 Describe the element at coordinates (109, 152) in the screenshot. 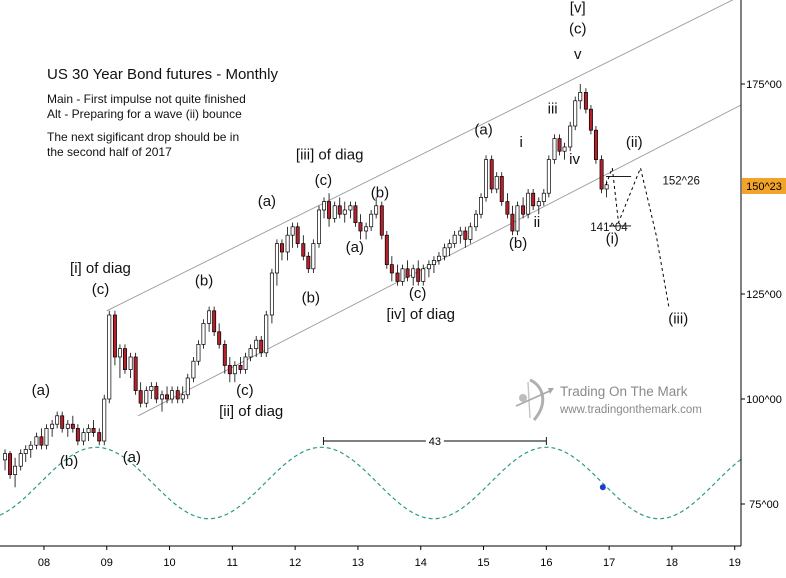

I see `note-line: the second half of 2017` at that location.